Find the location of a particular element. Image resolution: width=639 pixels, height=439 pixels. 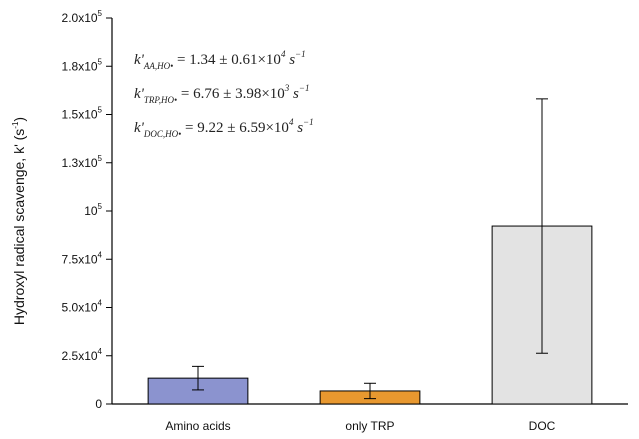

rate-constant-annotation: k'AA,HO• = 1.34 ± 0.61×104 s−1 is located at coordinates (220, 60).